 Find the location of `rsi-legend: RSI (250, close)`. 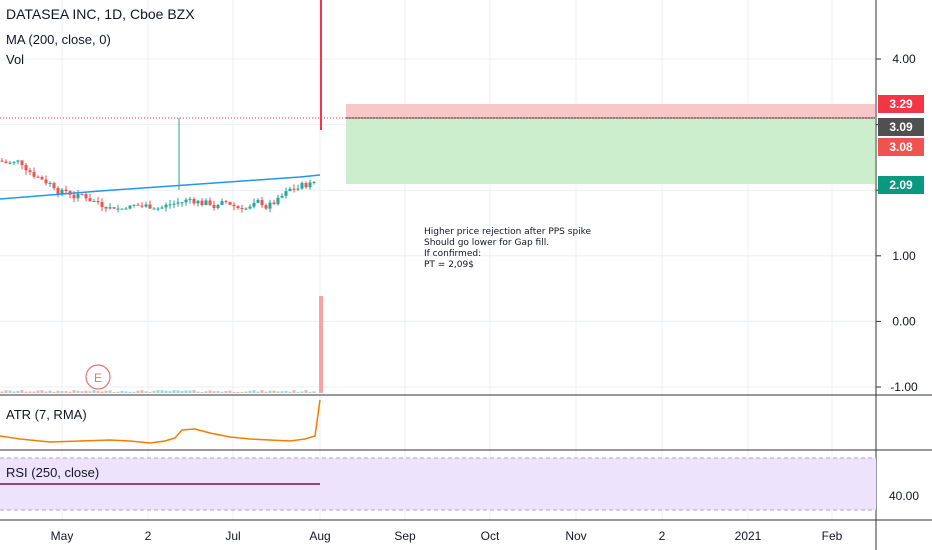

rsi-legend: RSI (250, close) is located at coordinates (53, 472).